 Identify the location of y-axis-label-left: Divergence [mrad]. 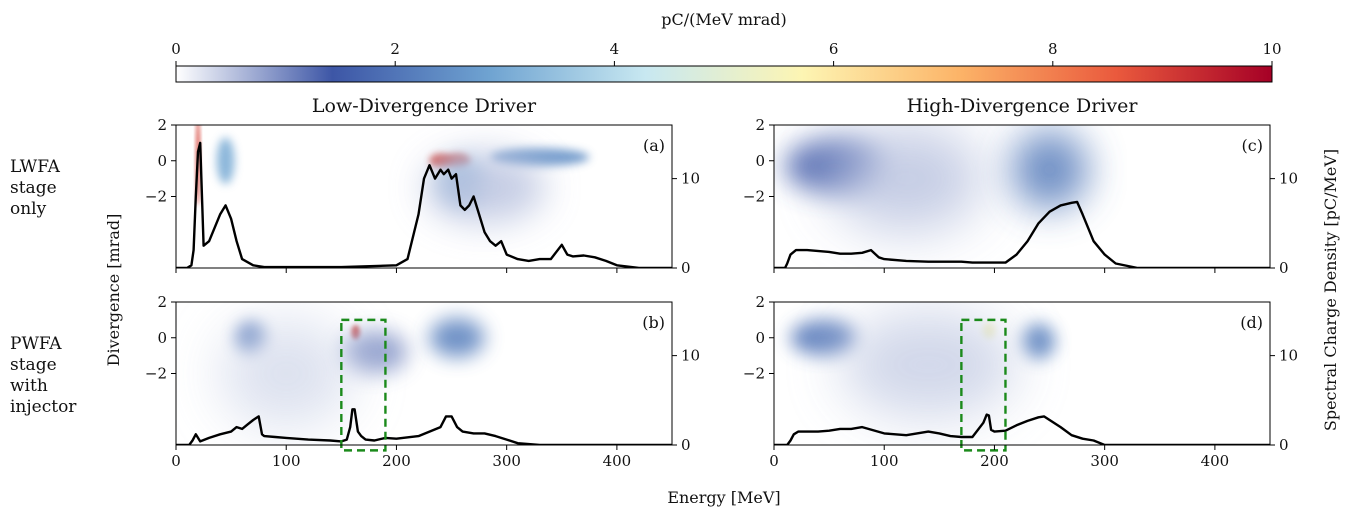
(113, 290).